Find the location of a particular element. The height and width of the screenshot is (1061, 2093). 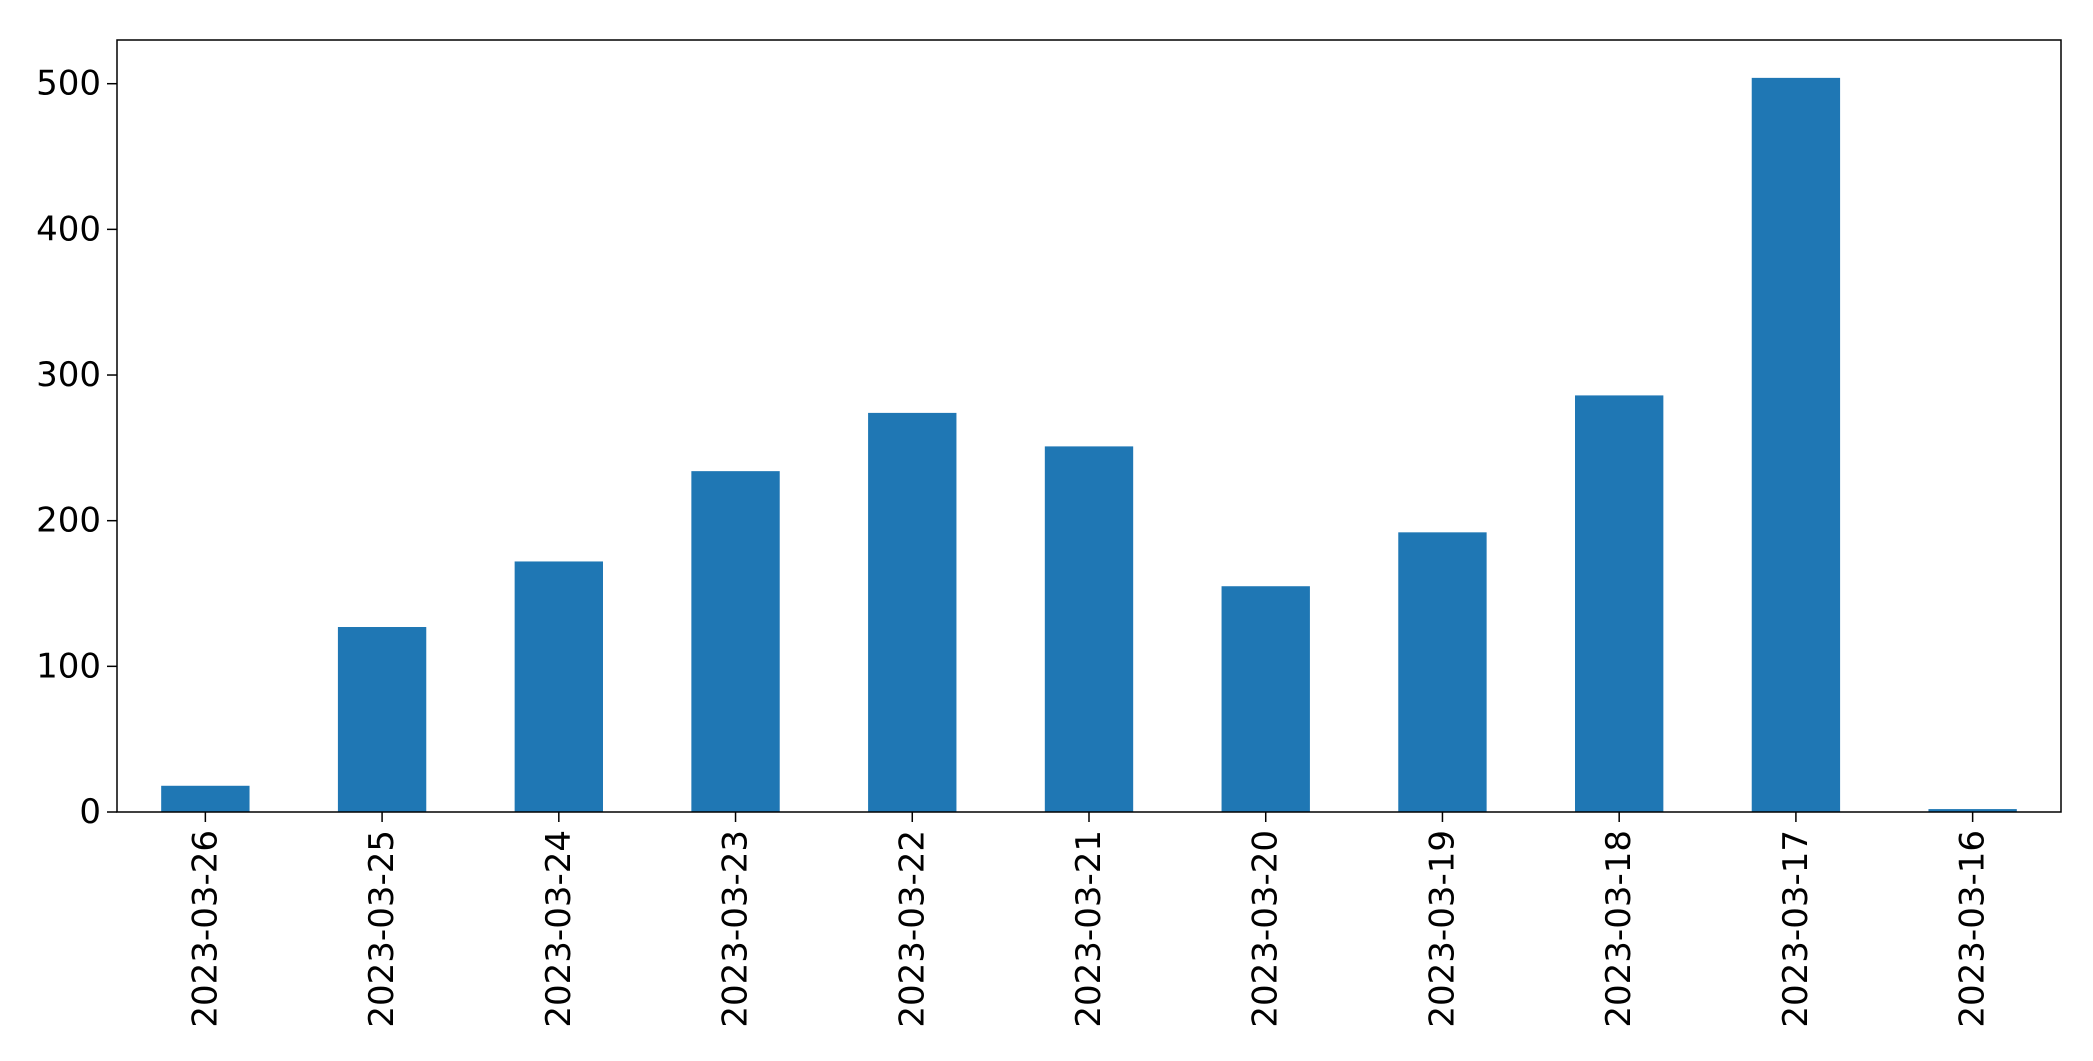

x-tick-label: 2023-03-22 is located at coordinates (912, 929).